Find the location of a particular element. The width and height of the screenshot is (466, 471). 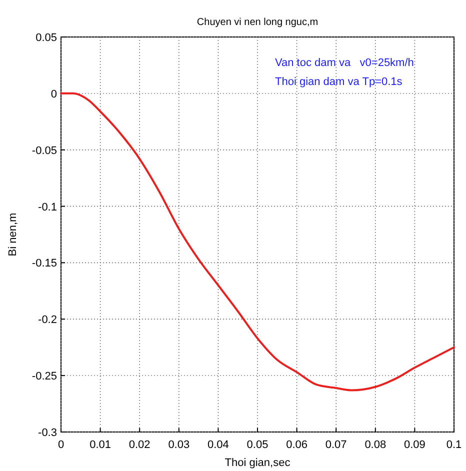

y-tick-label: 0 is located at coordinates (53, 94).